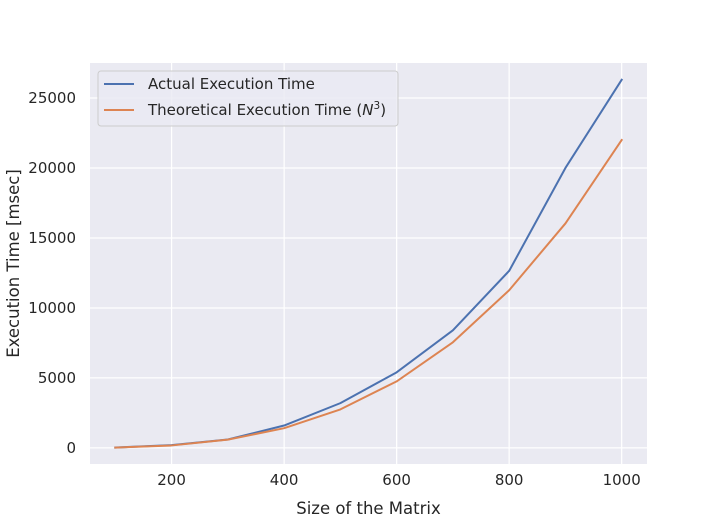  I want to click on y-tick-label: 25000, so click(52, 98).